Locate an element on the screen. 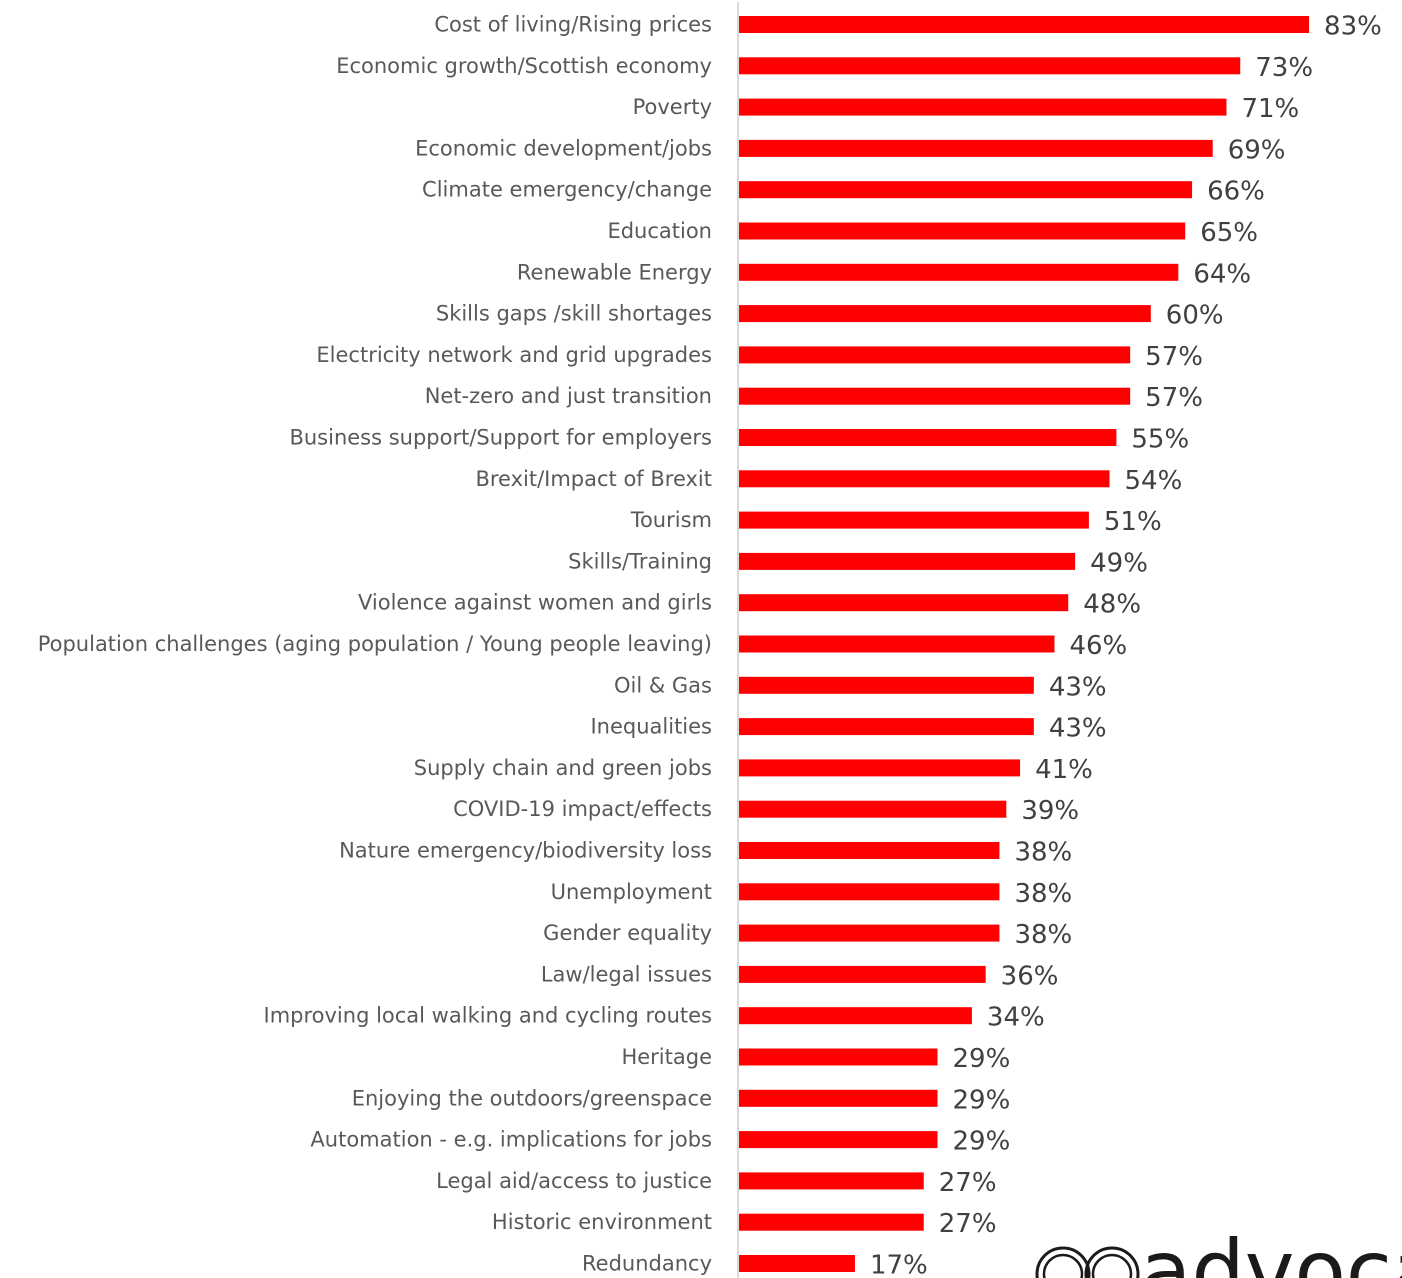 This screenshot has height=1278, width=1402. category-label: Economic development/jobs is located at coordinates (563, 148).